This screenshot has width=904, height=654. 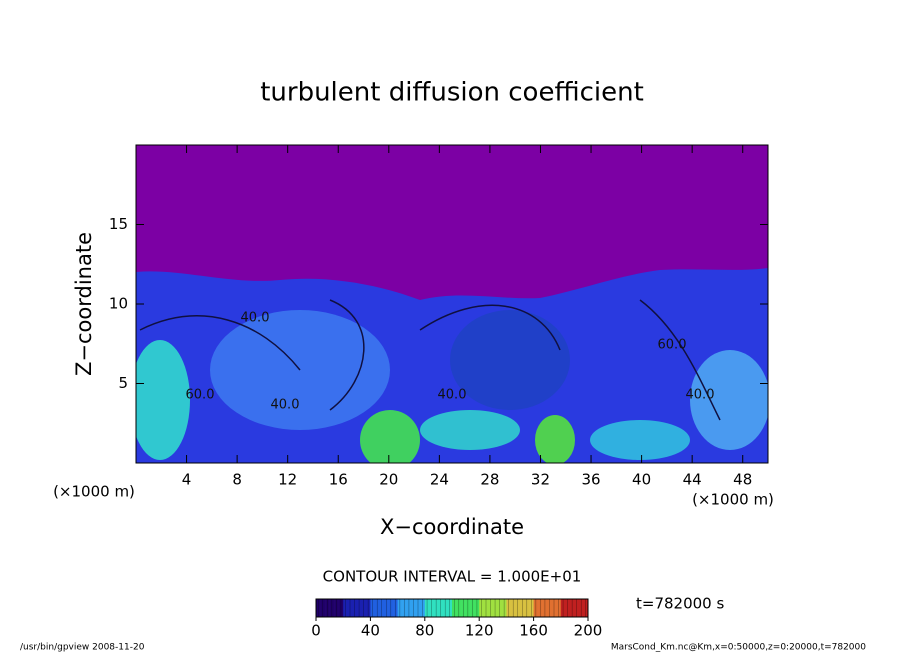 What do you see at coordinates (388, 480) in the screenshot?
I see `x-tick-label: 20` at bounding box center [388, 480].